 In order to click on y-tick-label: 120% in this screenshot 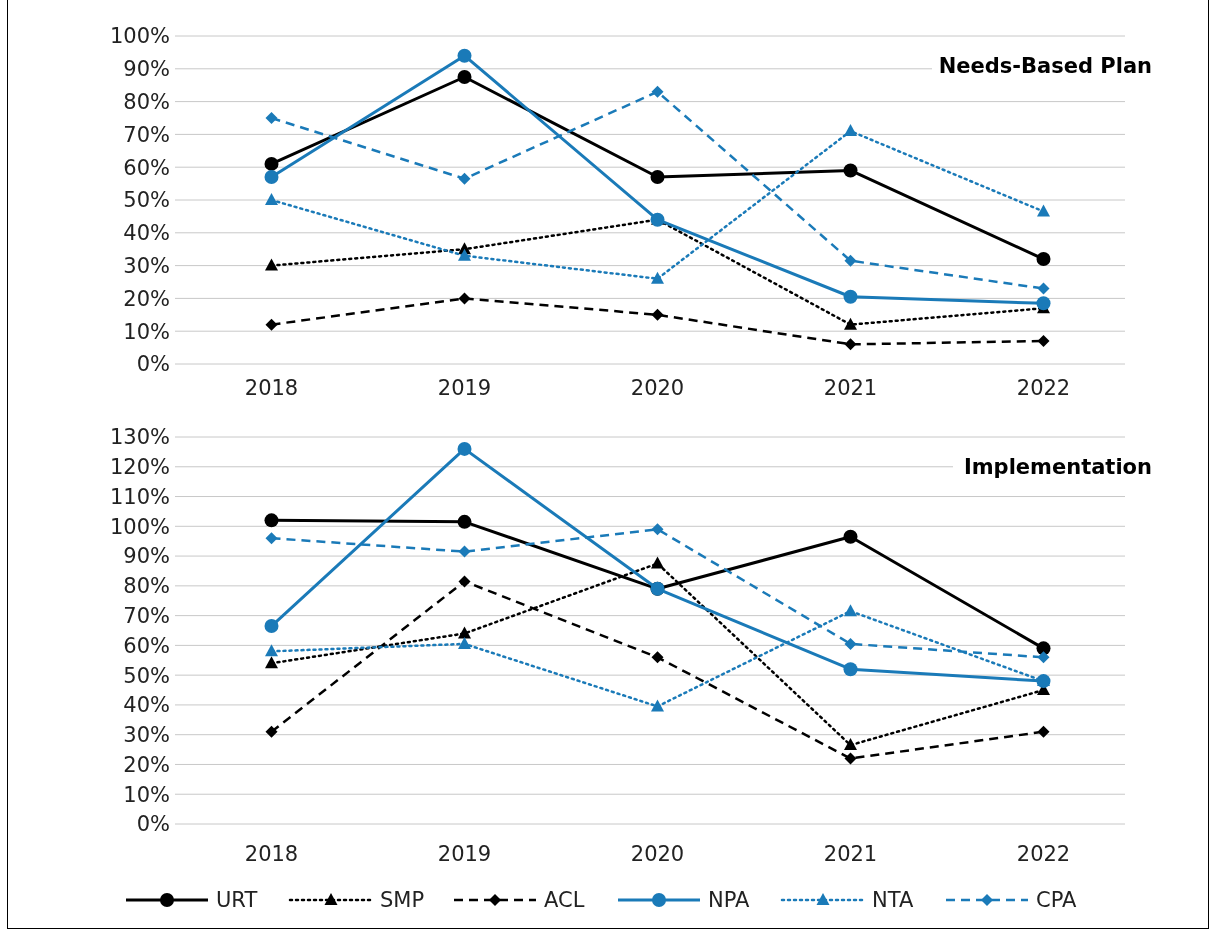, I will do `click(139, 467)`.